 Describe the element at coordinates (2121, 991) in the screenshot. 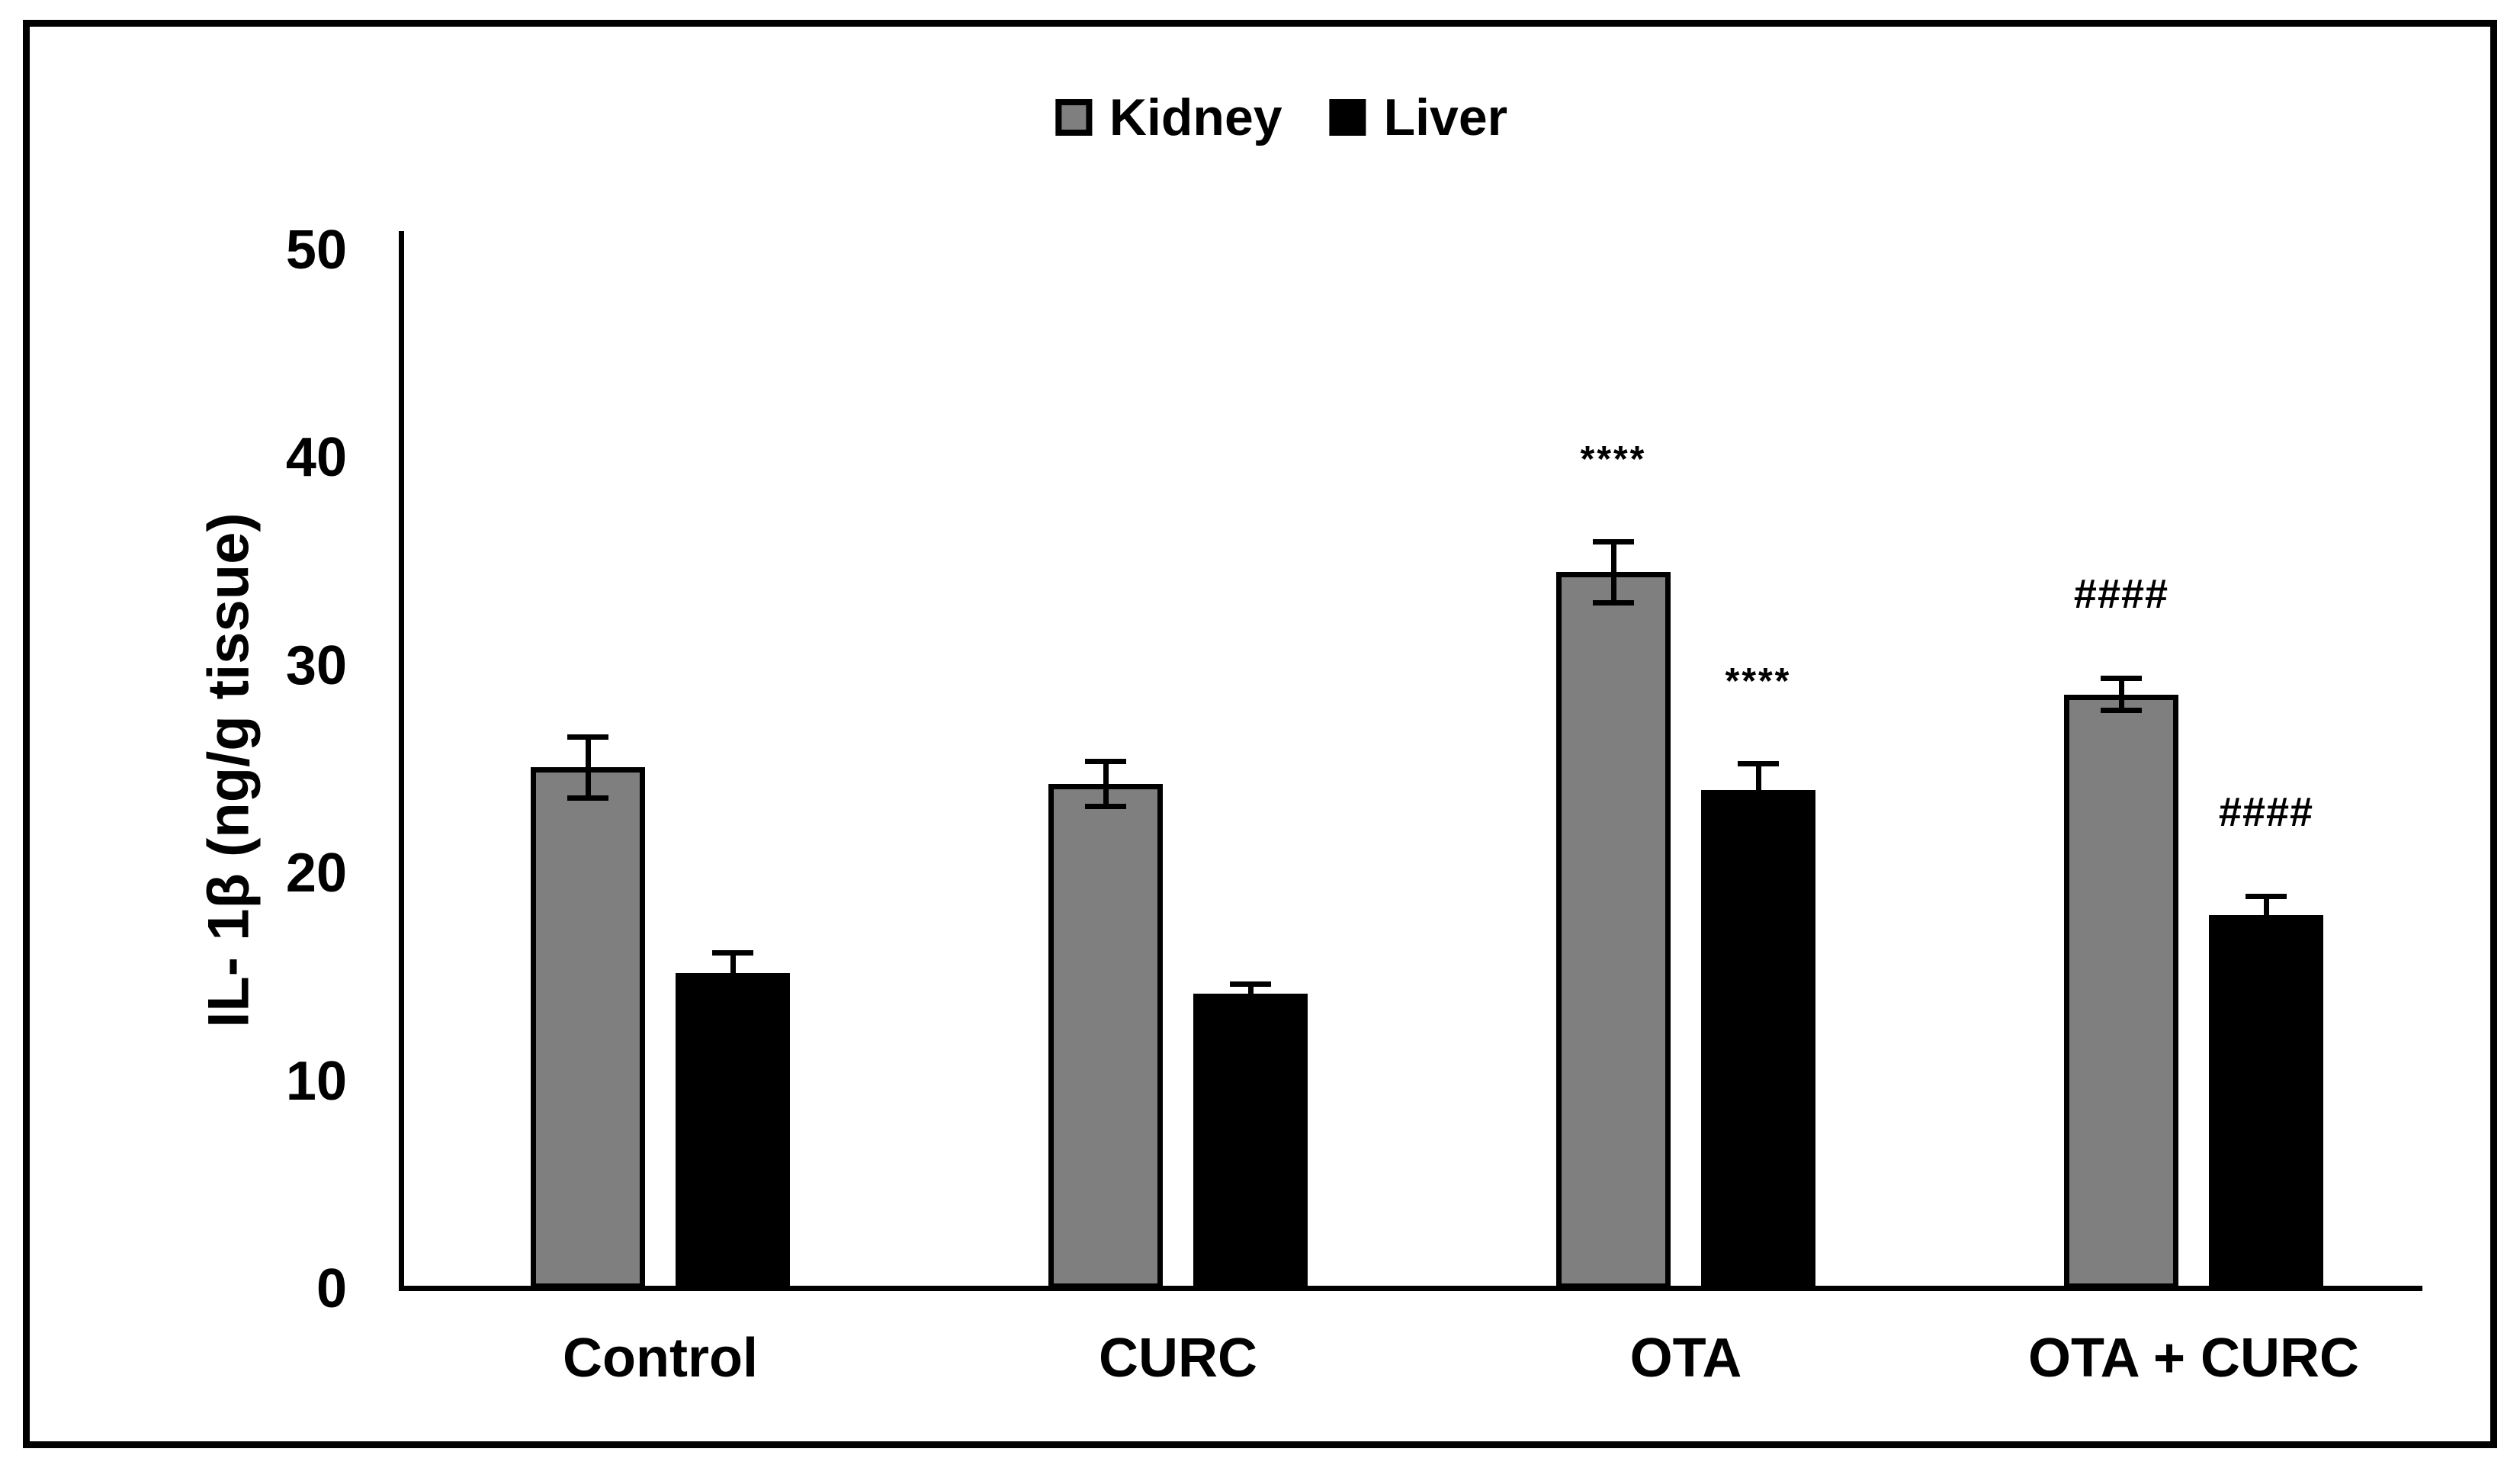

I see `bar-kidney-ota-curc` at that location.